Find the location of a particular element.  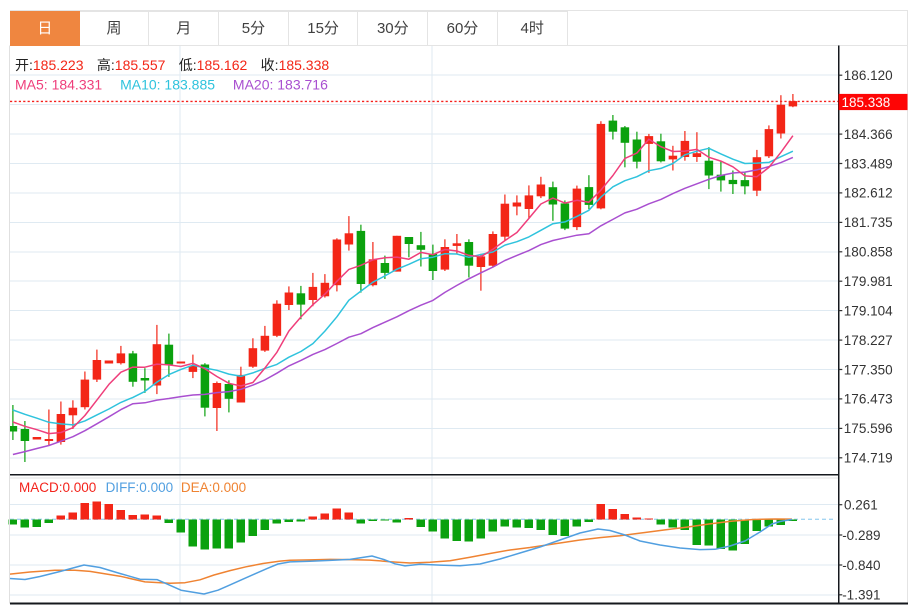

svg-text: 181.735 is located at coordinates (868, 222).